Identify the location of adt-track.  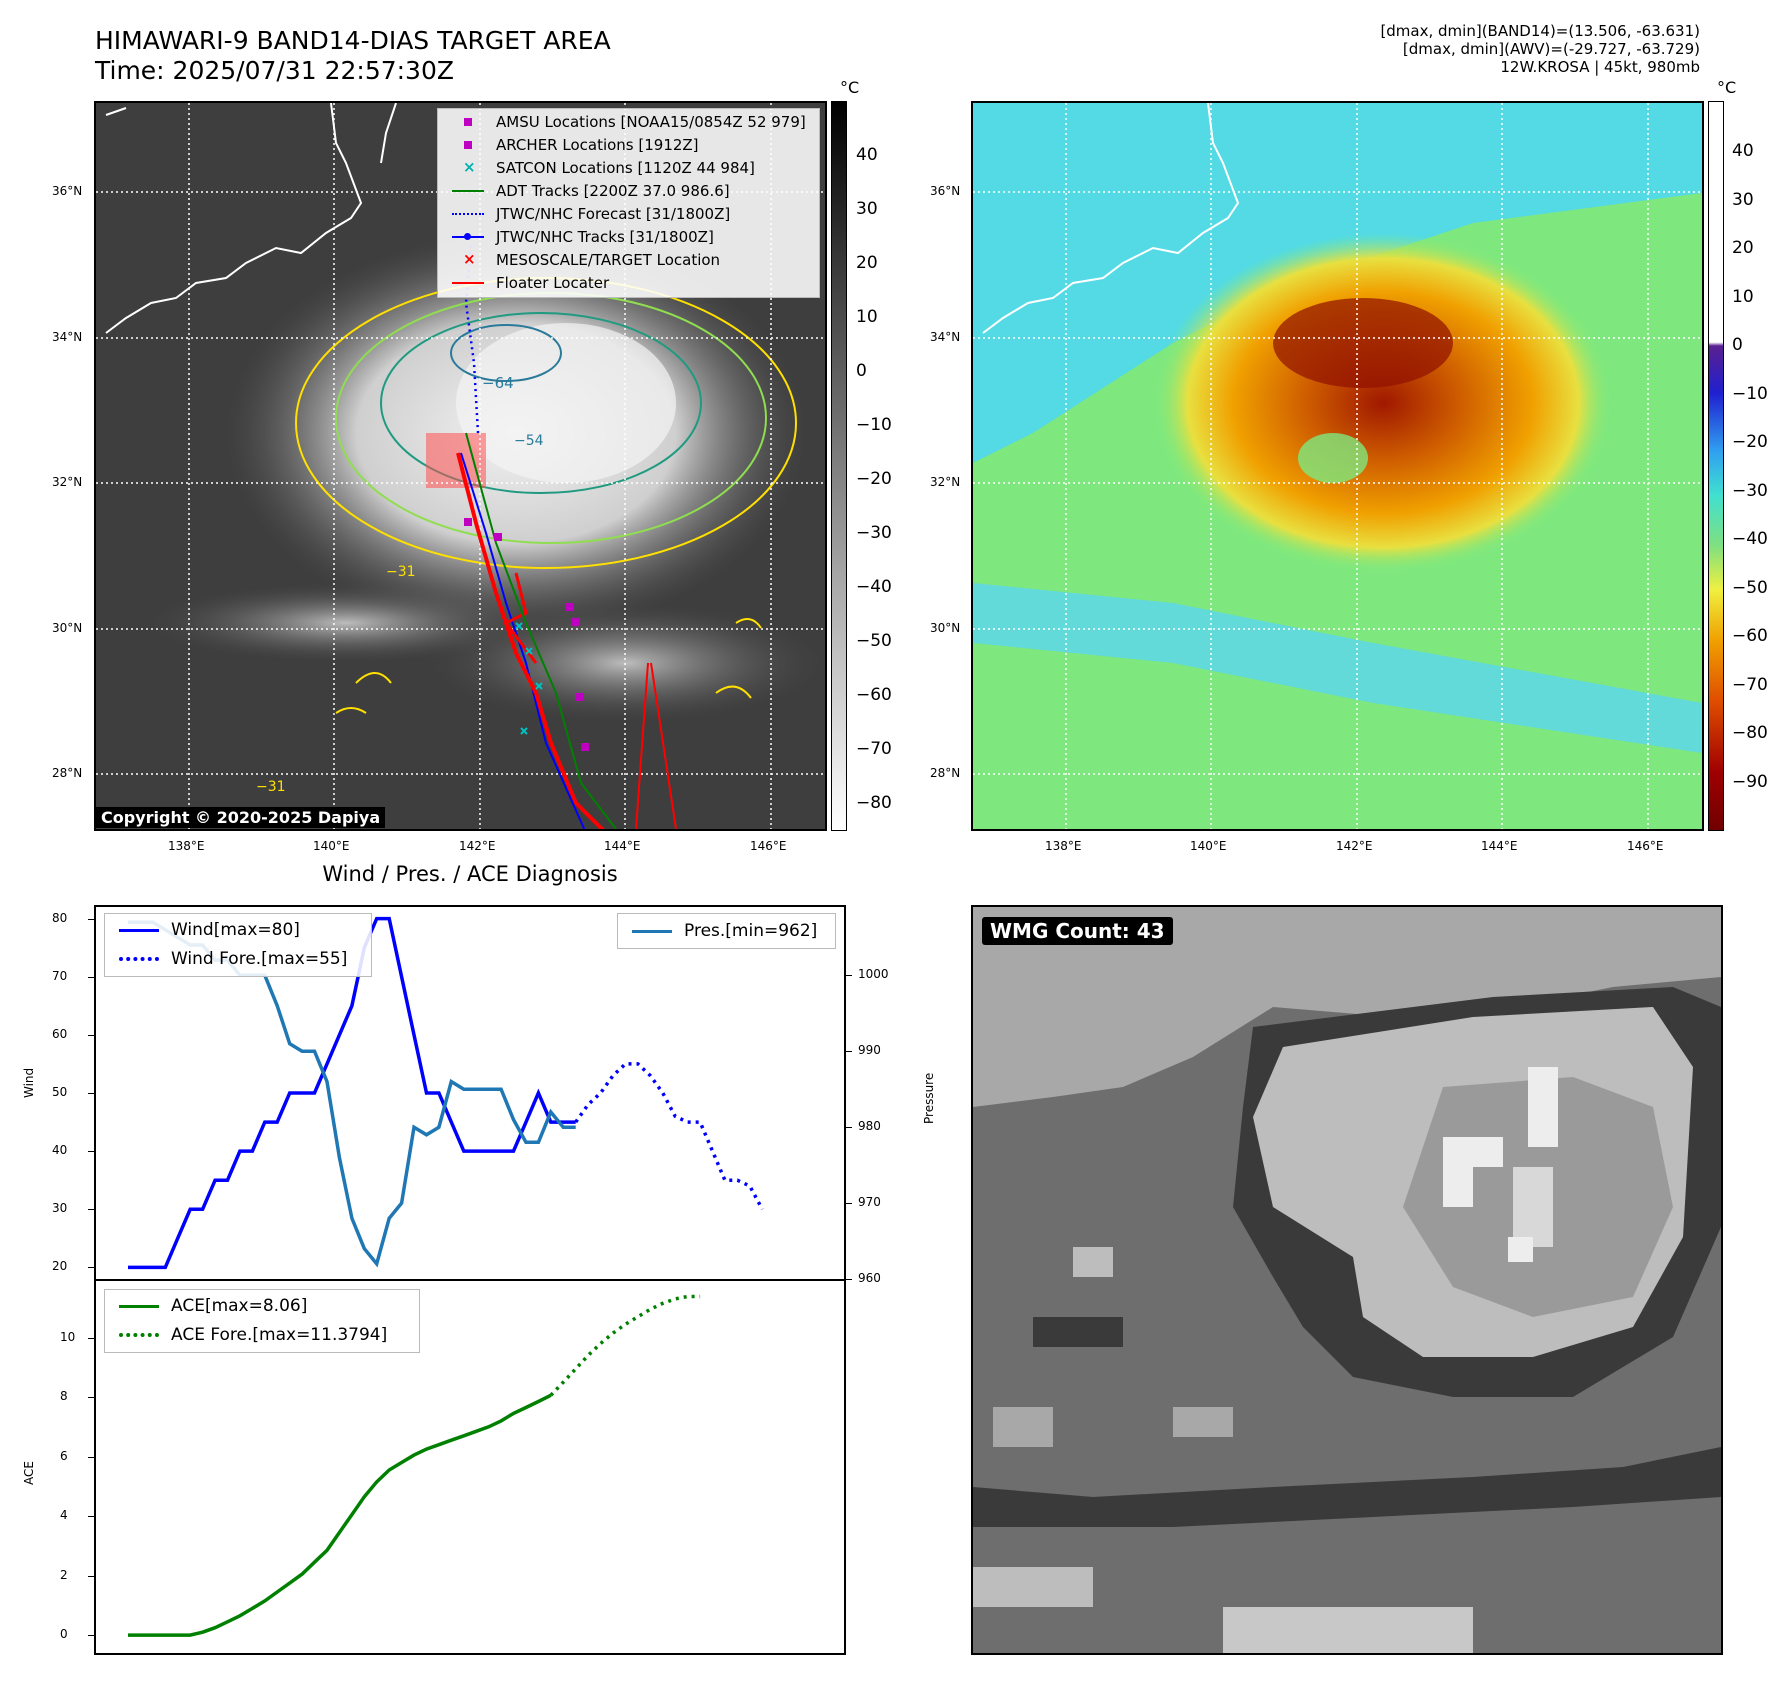
(541, 630).